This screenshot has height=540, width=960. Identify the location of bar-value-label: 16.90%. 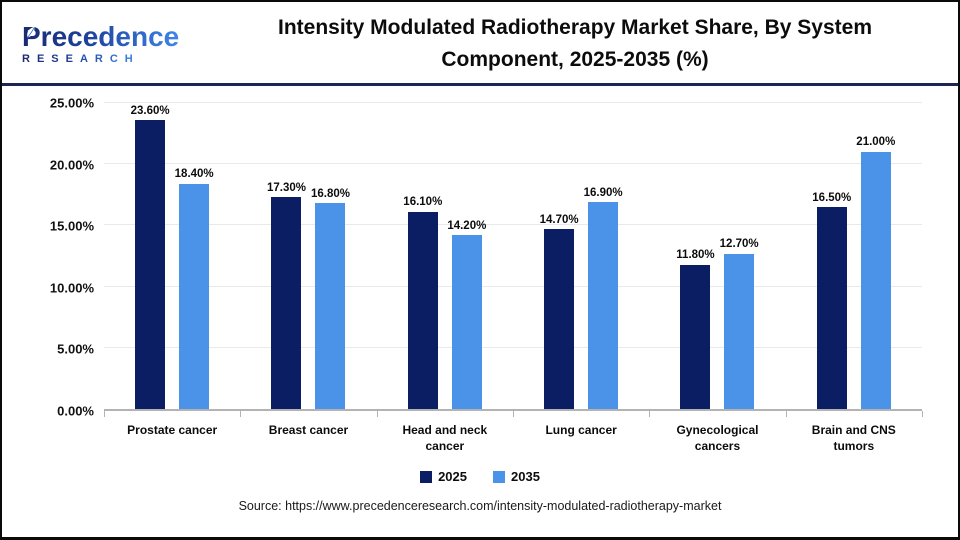
(603, 192).